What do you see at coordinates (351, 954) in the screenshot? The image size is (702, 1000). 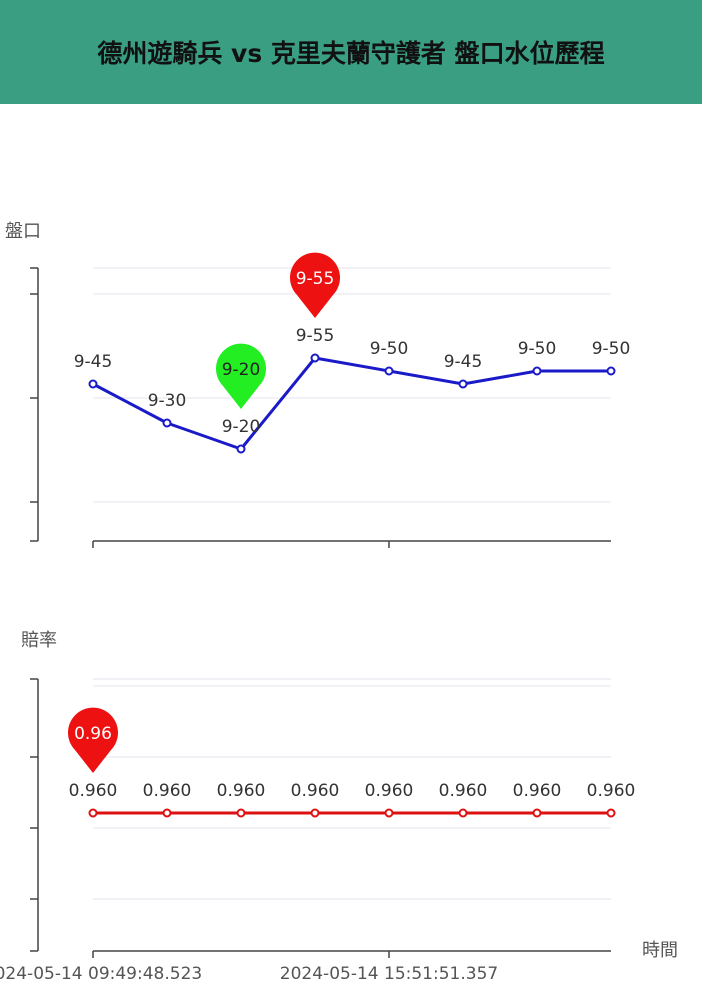 I see `x-axis-bottom` at bounding box center [351, 954].